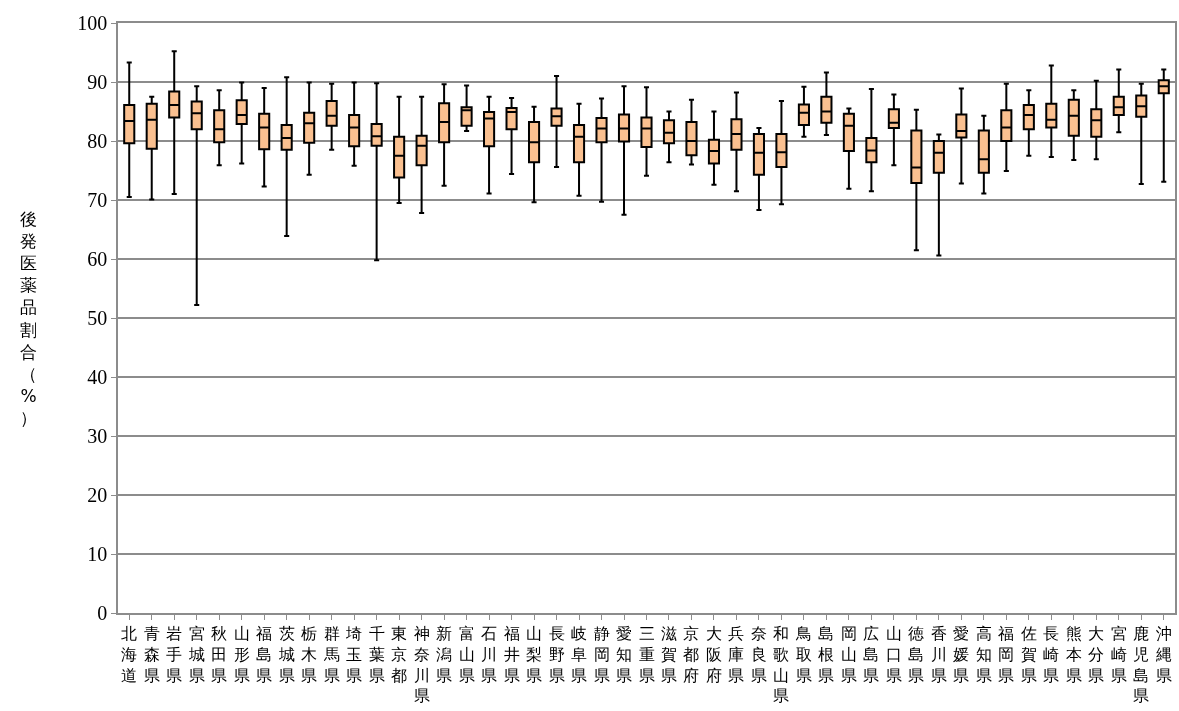 The width and height of the screenshot is (1179, 711). Describe the element at coordinates (97, 436) in the screenshot. I see `y-tick-label: 30` at that location.